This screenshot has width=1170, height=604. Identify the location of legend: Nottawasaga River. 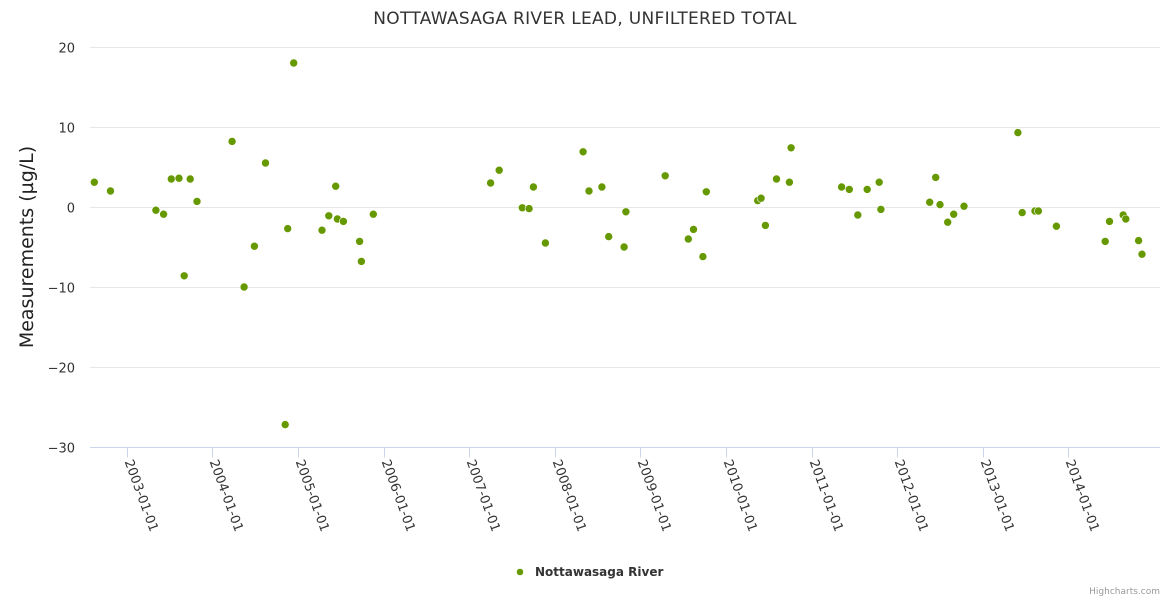
(590, 572).